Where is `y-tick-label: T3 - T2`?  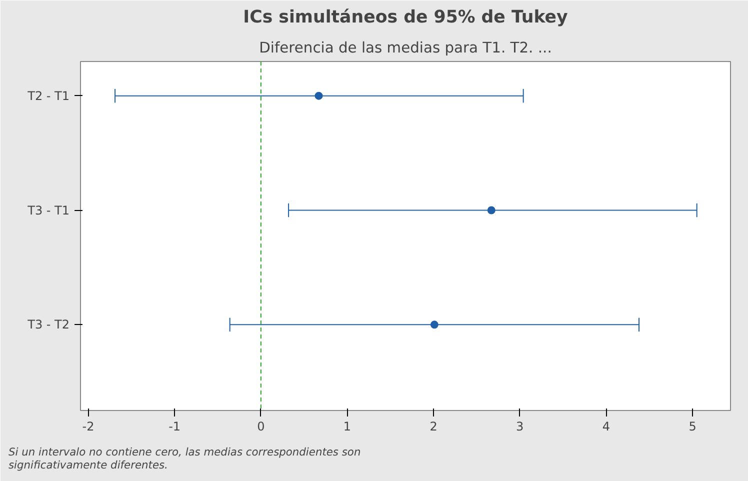 y-tick-label: T3 - T2 is located at coordinates (48, 325).